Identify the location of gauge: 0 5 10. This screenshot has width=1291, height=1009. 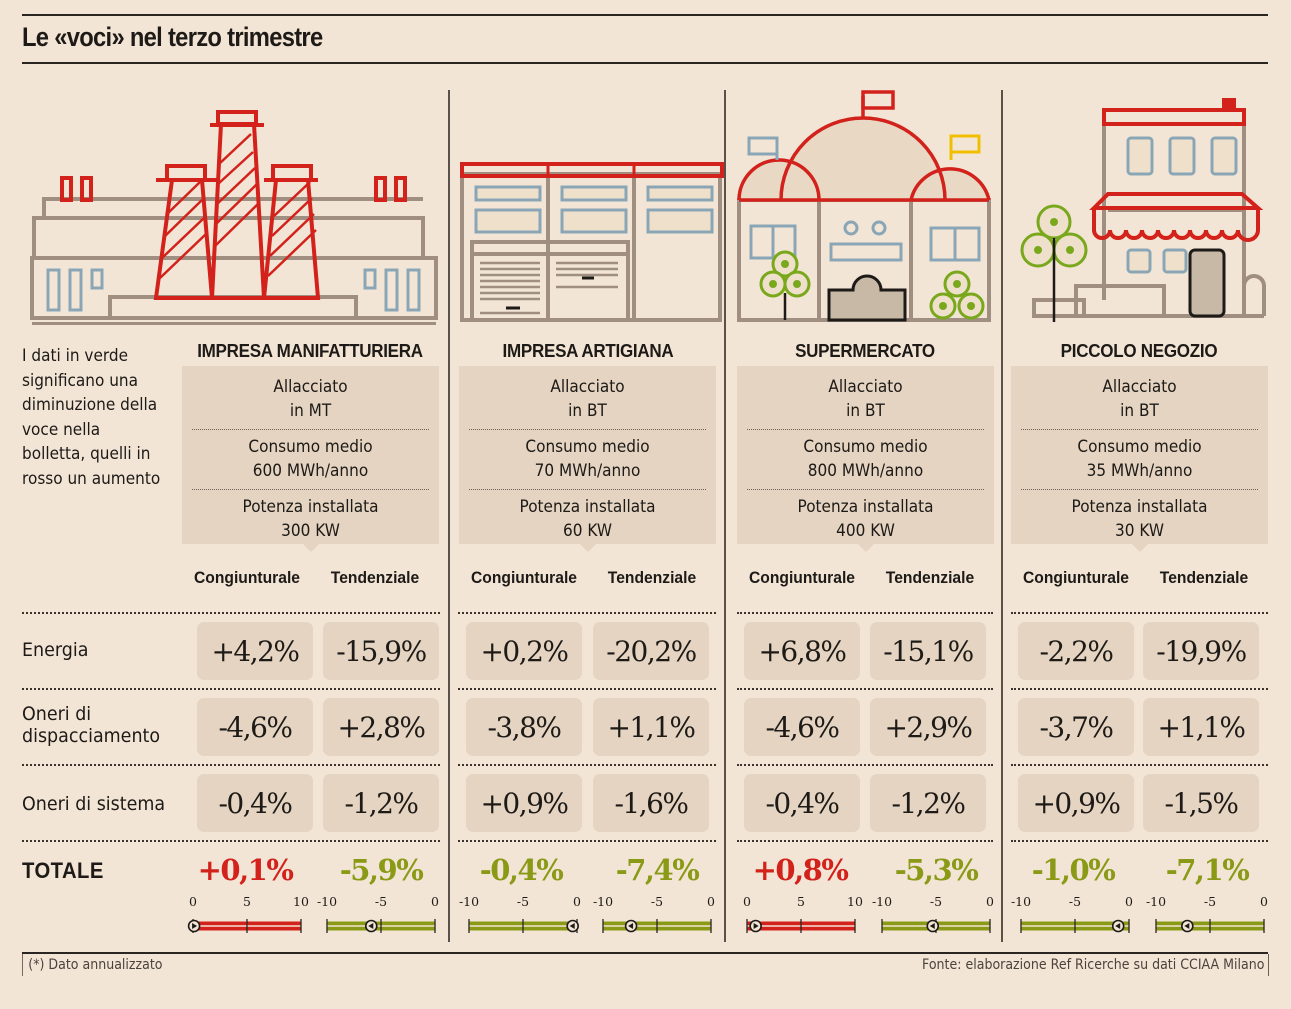
(803, 914).